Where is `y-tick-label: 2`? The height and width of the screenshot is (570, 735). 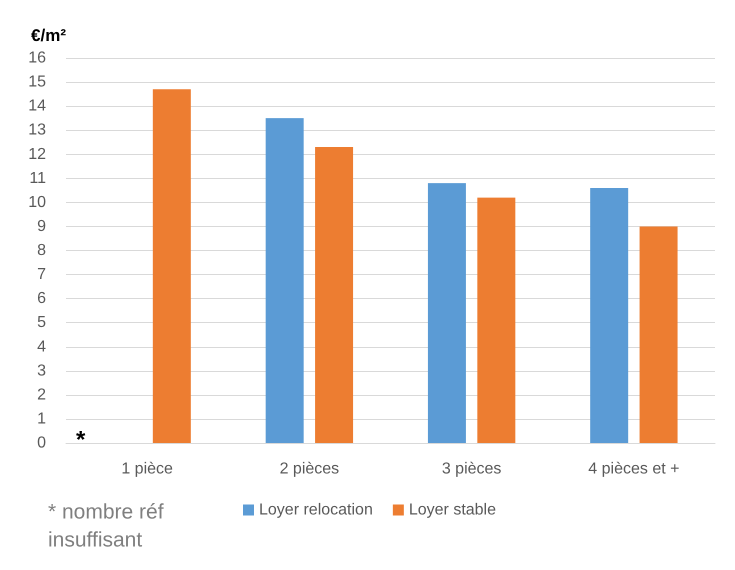
y-tick-label: 2 is located at coordinates (41, 395).